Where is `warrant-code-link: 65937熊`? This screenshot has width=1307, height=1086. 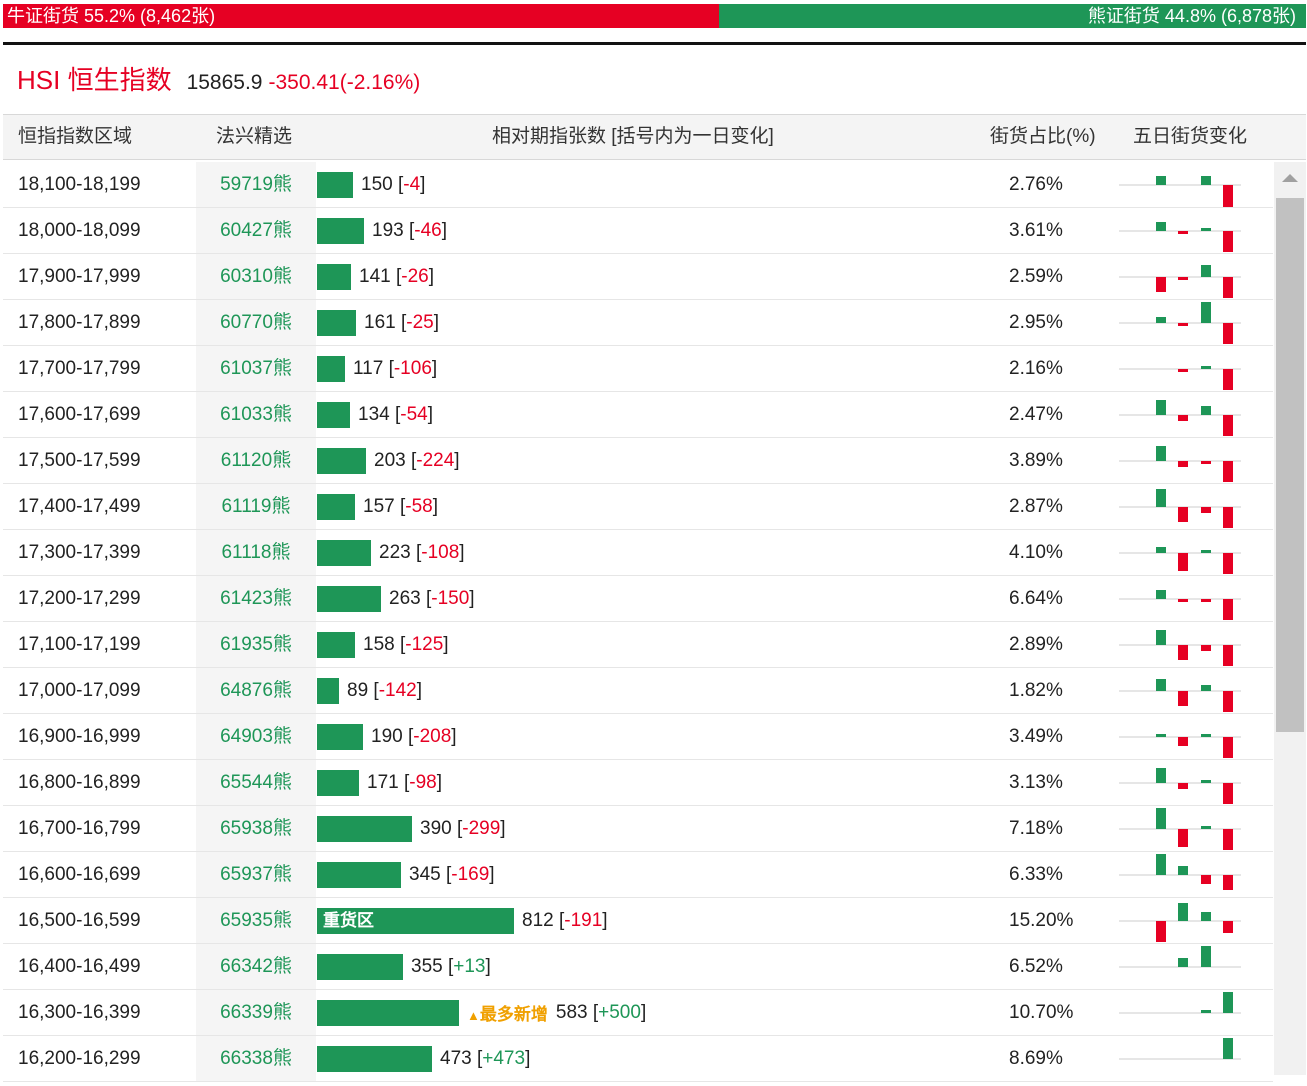
warrant-code-link: 65937熊 is located at coordinates (256, 874).